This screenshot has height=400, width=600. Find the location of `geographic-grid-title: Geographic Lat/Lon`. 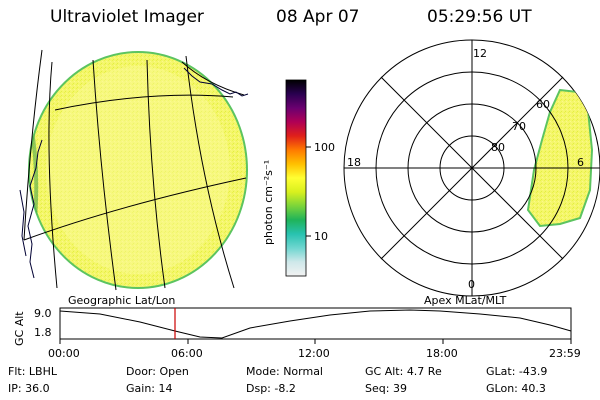

geographic-grid-title: Geographic Lat/Lon is located at coordinates (122, 300).